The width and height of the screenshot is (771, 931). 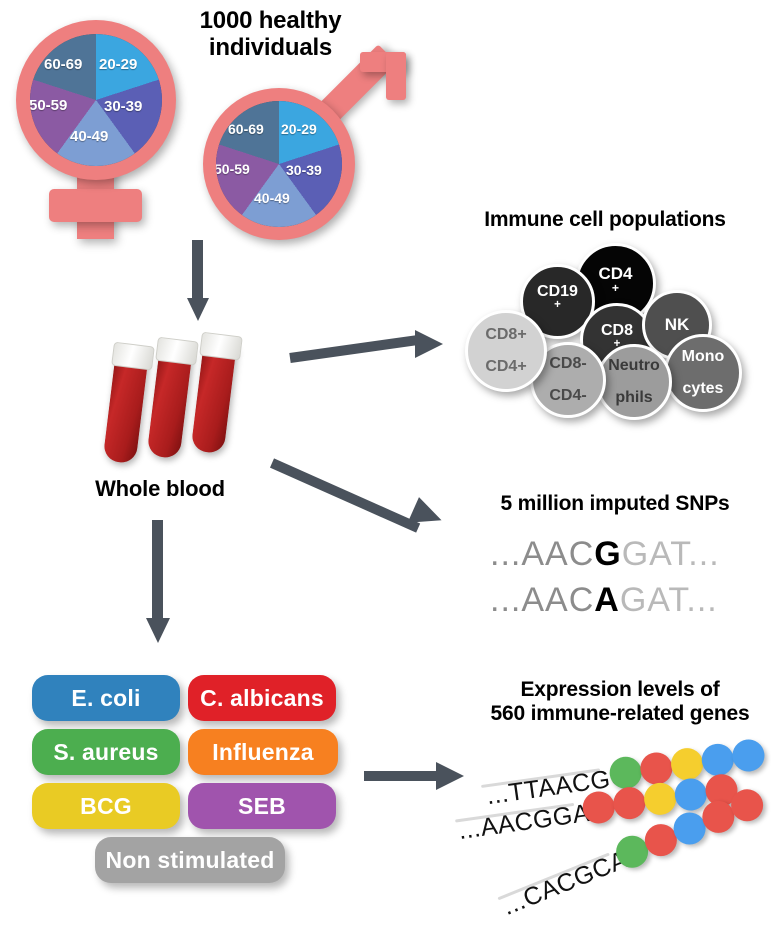 I want to click on immune-cell-label: NK, so click(x=677, y=325).